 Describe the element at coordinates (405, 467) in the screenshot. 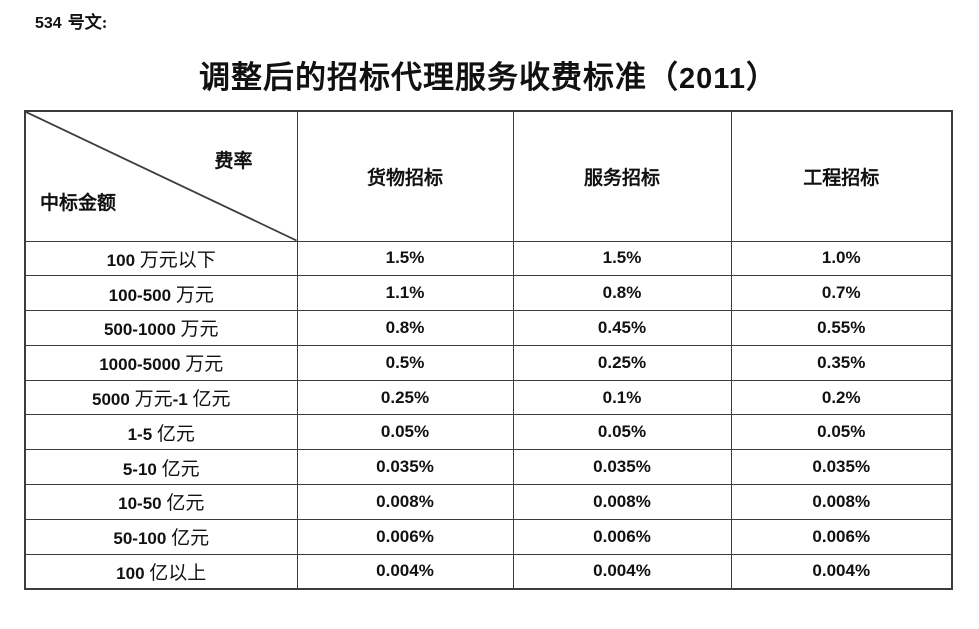

I see `rate-cell-goods: 0.035%` at that location.